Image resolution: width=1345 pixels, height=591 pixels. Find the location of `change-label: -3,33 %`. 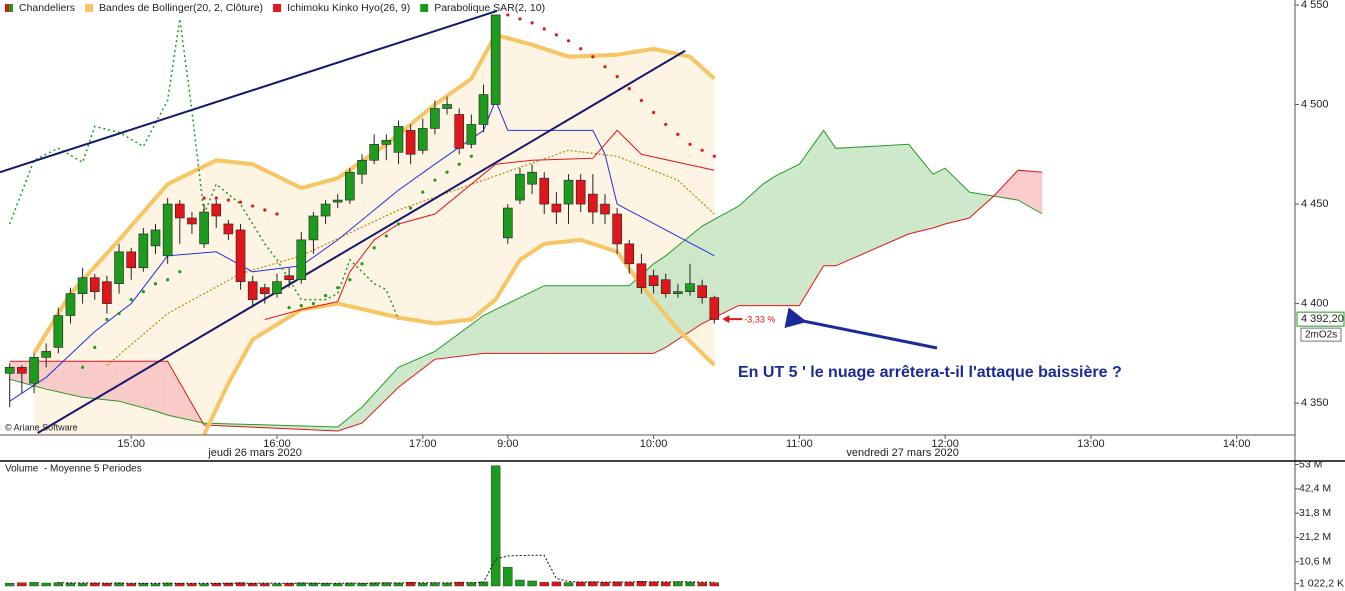

change-label: -3,33 % is located at coordinates (759, 320).